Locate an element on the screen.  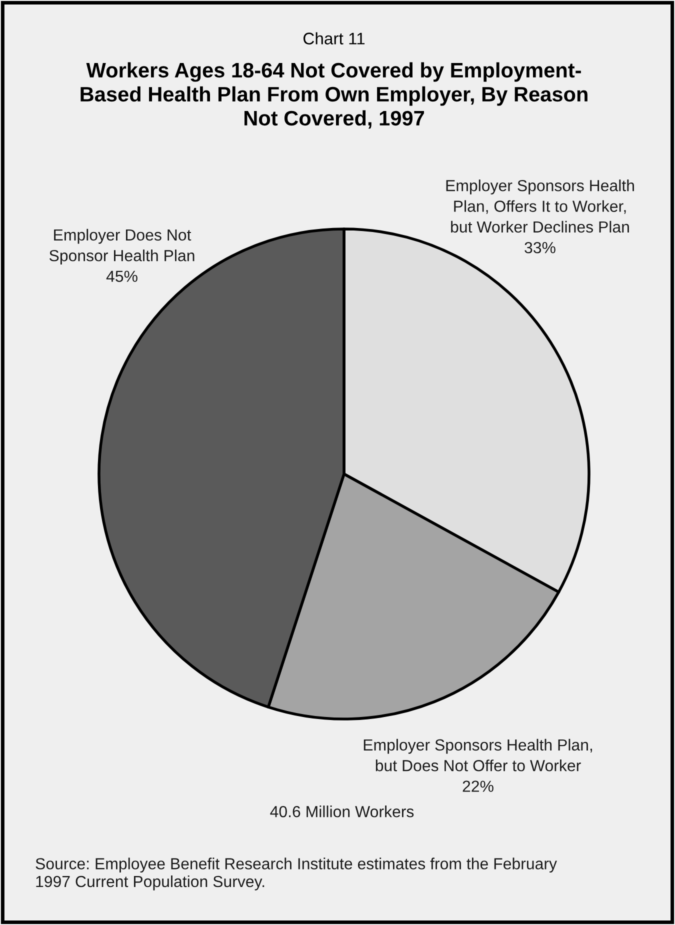
slice-label: Employer Sponsors Health Plan, Offers It to Worker, but Worker Declines Plan is located at coordinates (540, 206).